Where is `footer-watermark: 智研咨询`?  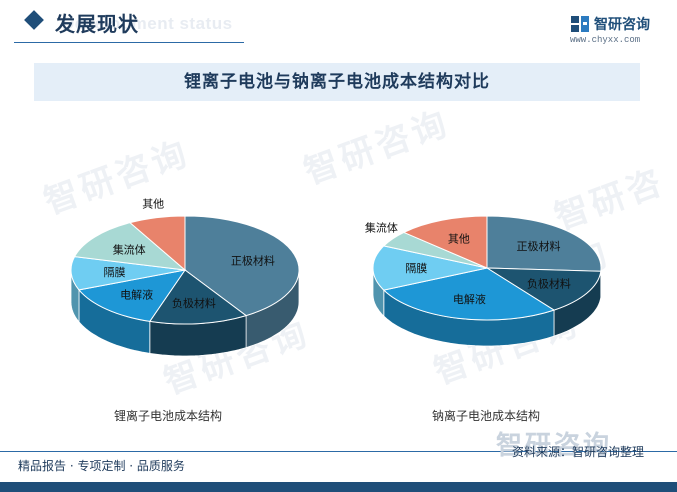
footer-watermark: 智研咨询 is located at coordinates (554, 446).